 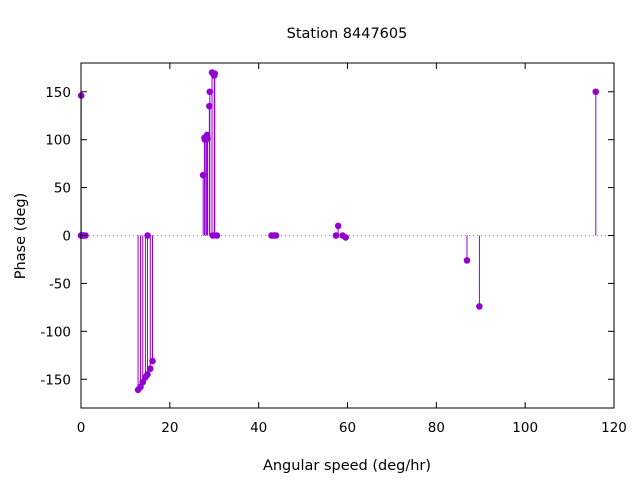 I want to click on x-tick-label: 120, so click(x=614, y=428).